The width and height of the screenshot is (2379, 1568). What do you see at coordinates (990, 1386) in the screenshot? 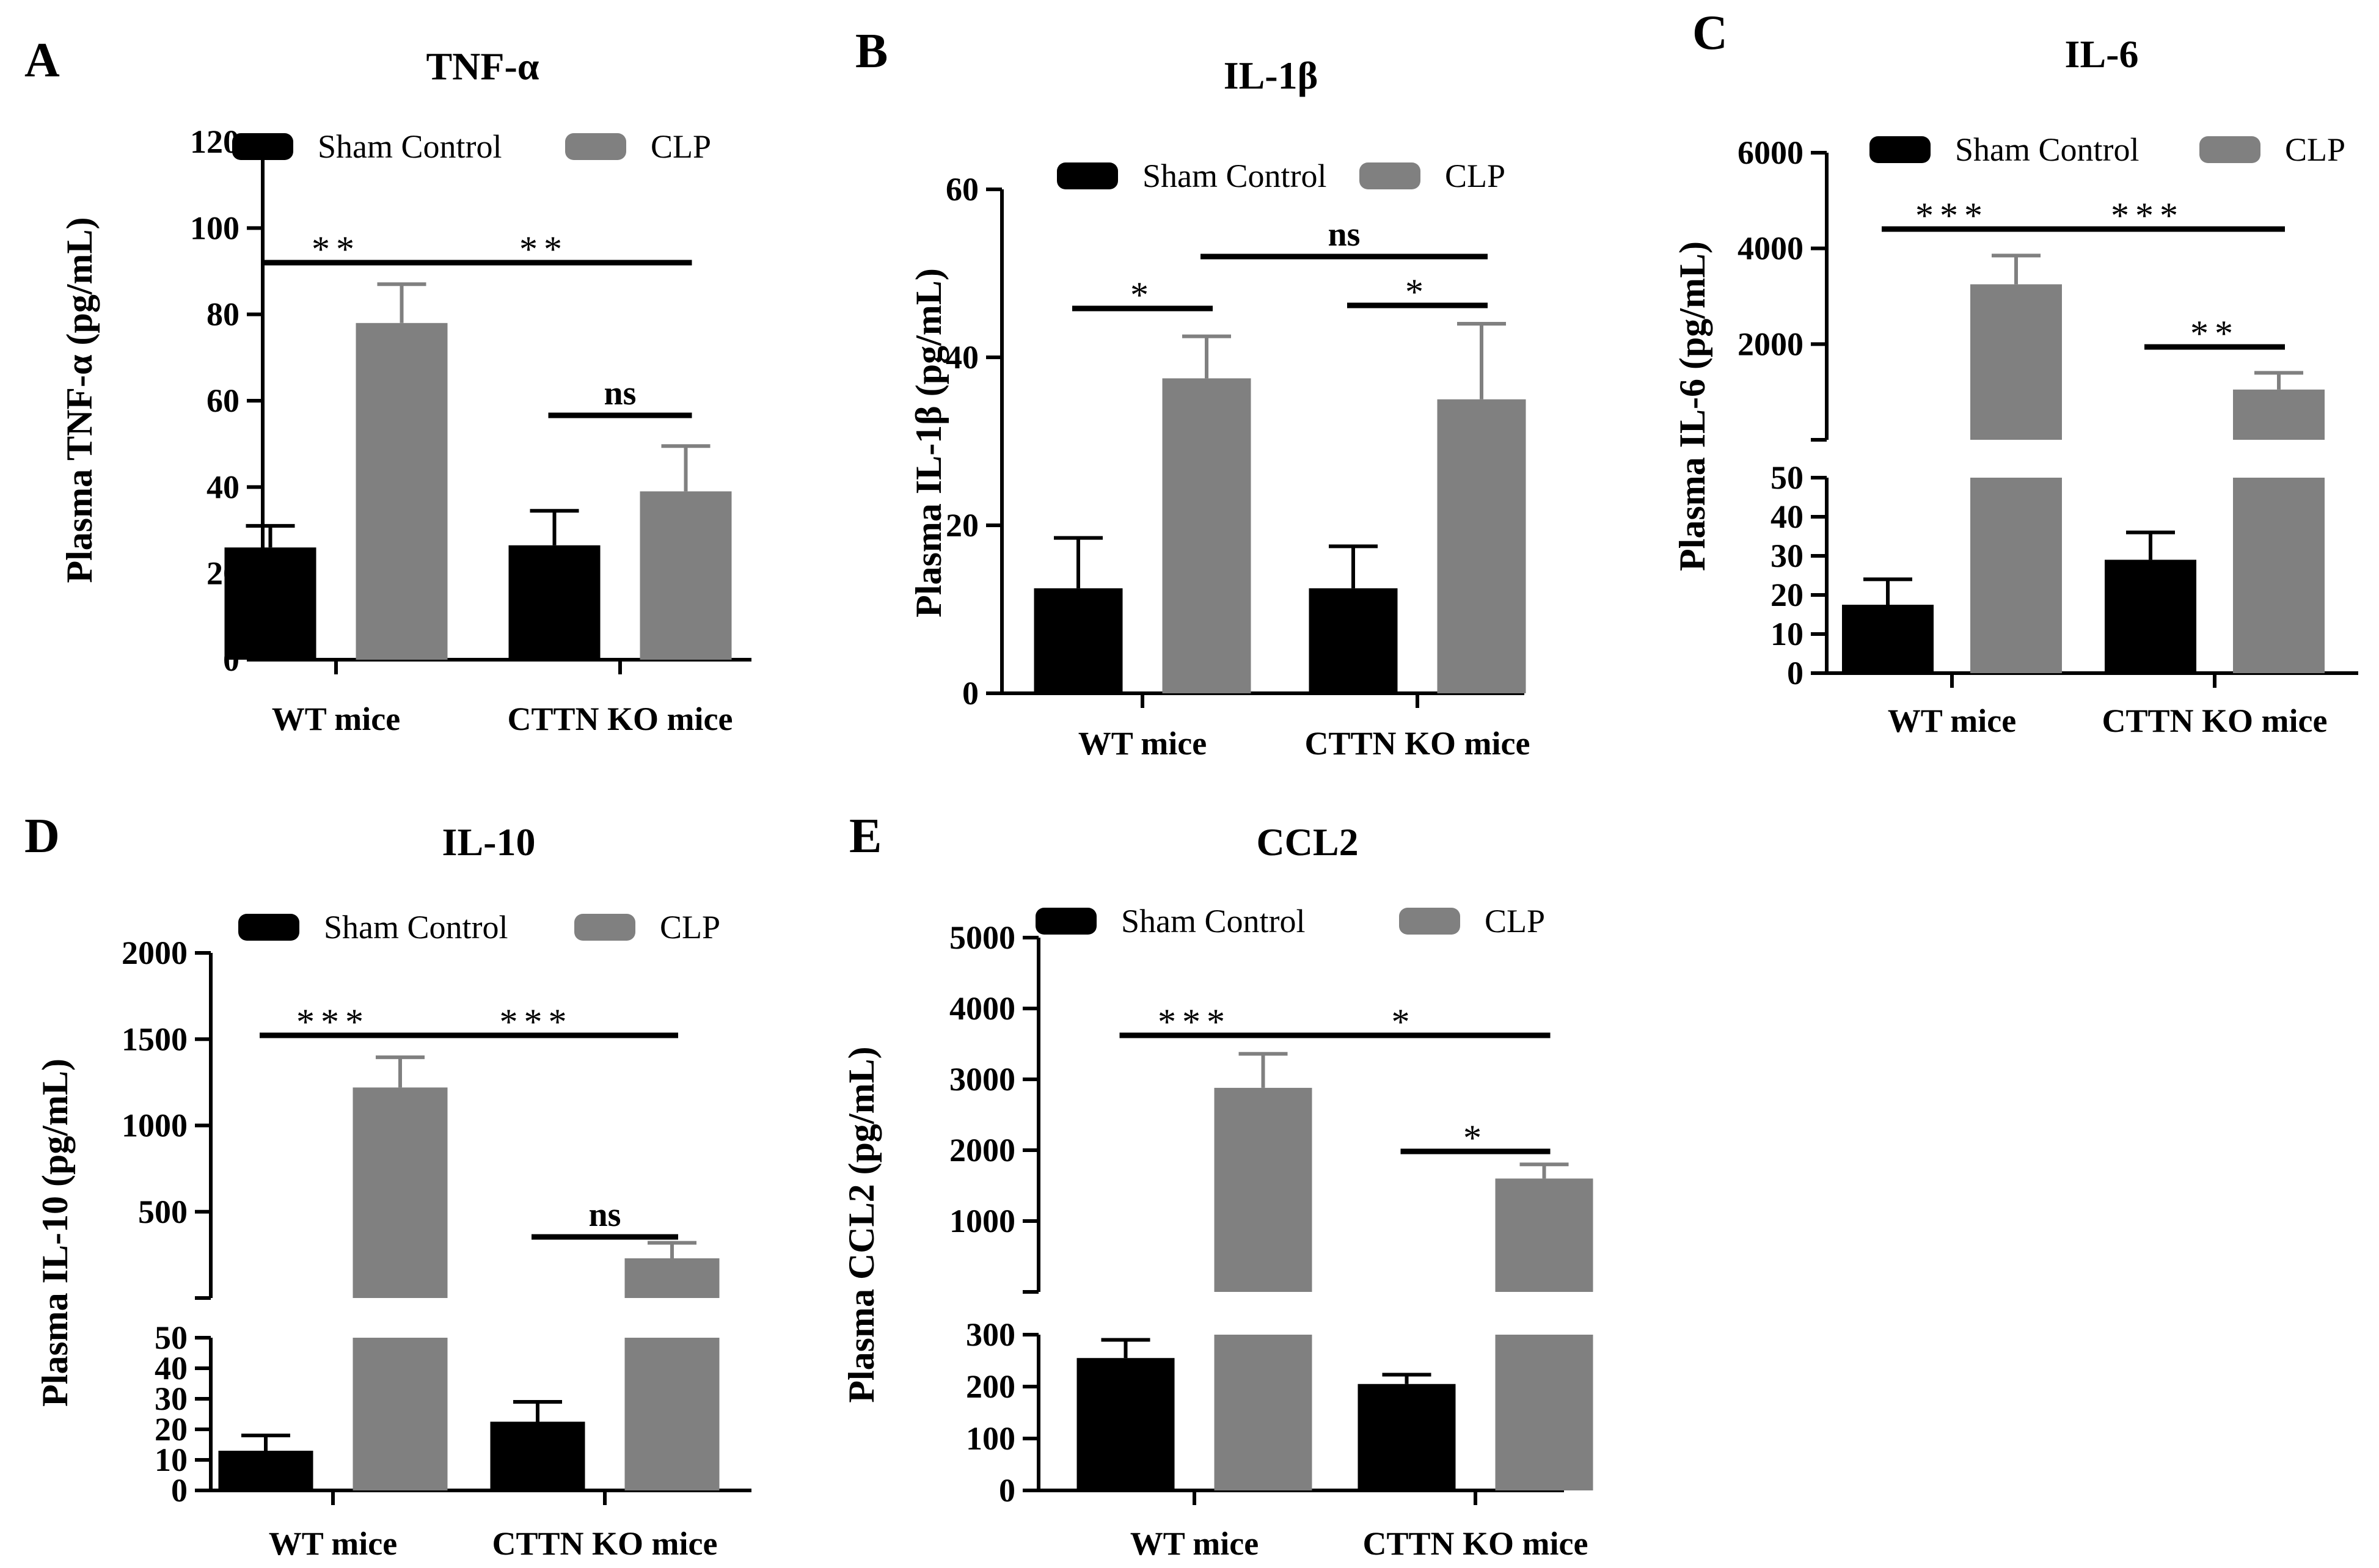
I see `y-tick-label: 200` at bounding box center [990, 1386].